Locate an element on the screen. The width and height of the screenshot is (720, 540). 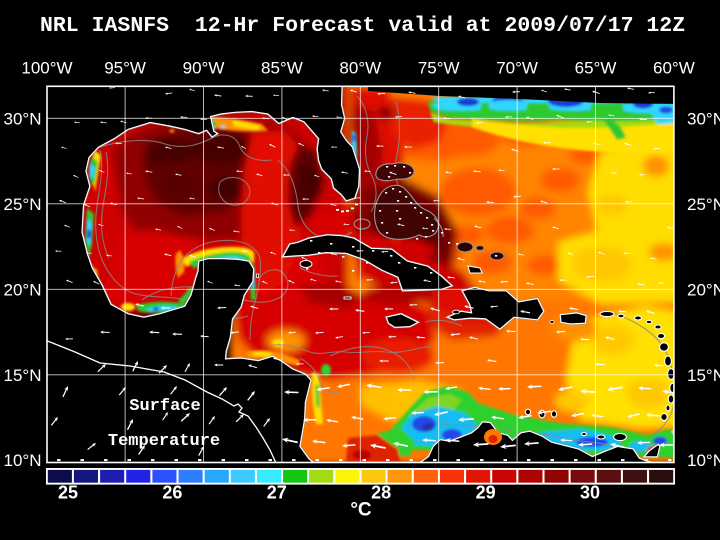
svg-text: °C is located at coordinates (361, 510).